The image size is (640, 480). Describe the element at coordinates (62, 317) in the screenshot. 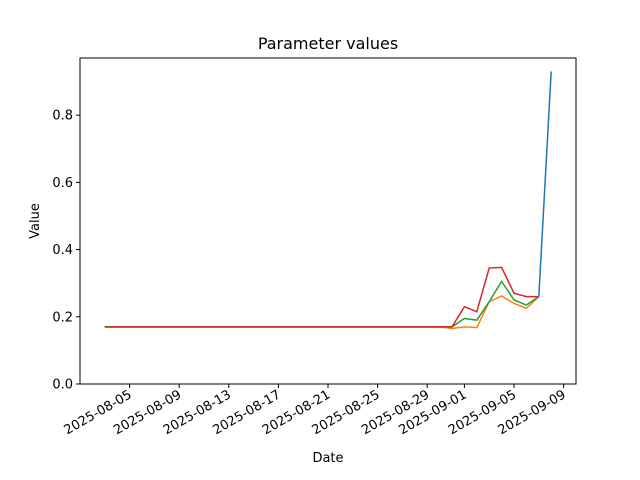

I see `y-tick-label: 0.2` at that location.